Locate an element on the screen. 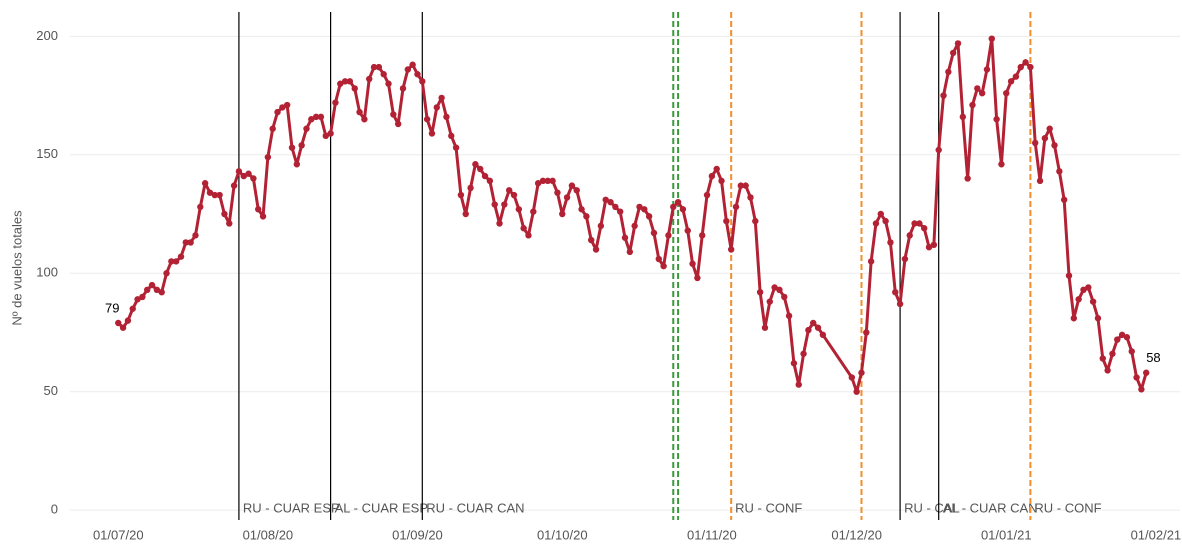  x-tick-label: 01/12/20 is located at coordinates (856, 534).